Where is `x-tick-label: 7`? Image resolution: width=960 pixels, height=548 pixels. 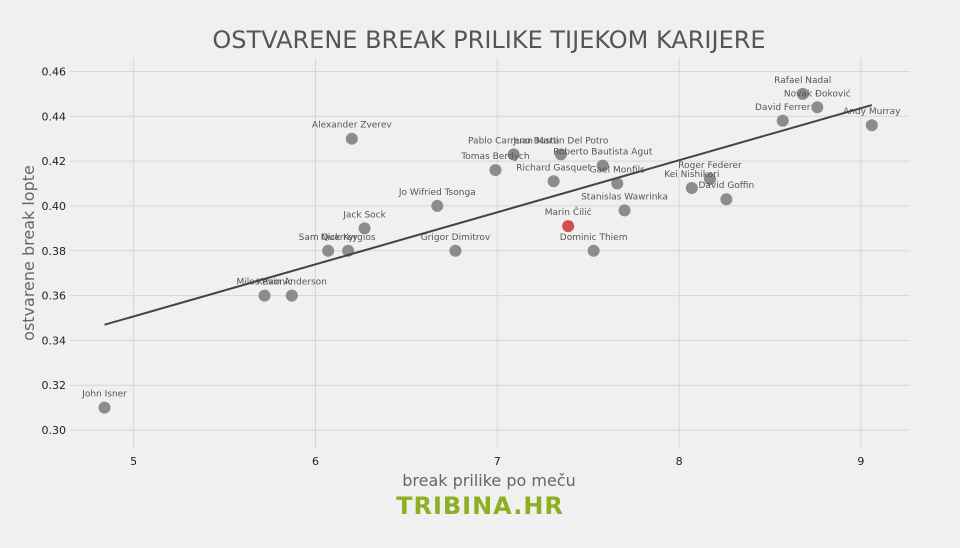
x-tick-label: 7 is located at coordinates (497, 461).